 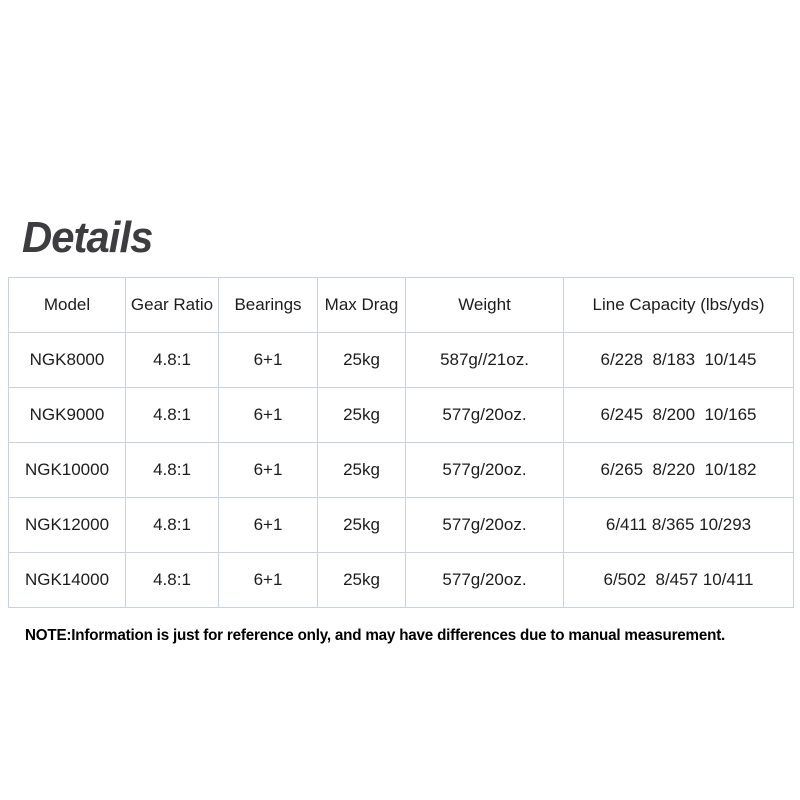 What do you see at coordinates (172, 305) in the screenshot?
I see `column-header: Gear Ratio` at bounding box center [172, 305].